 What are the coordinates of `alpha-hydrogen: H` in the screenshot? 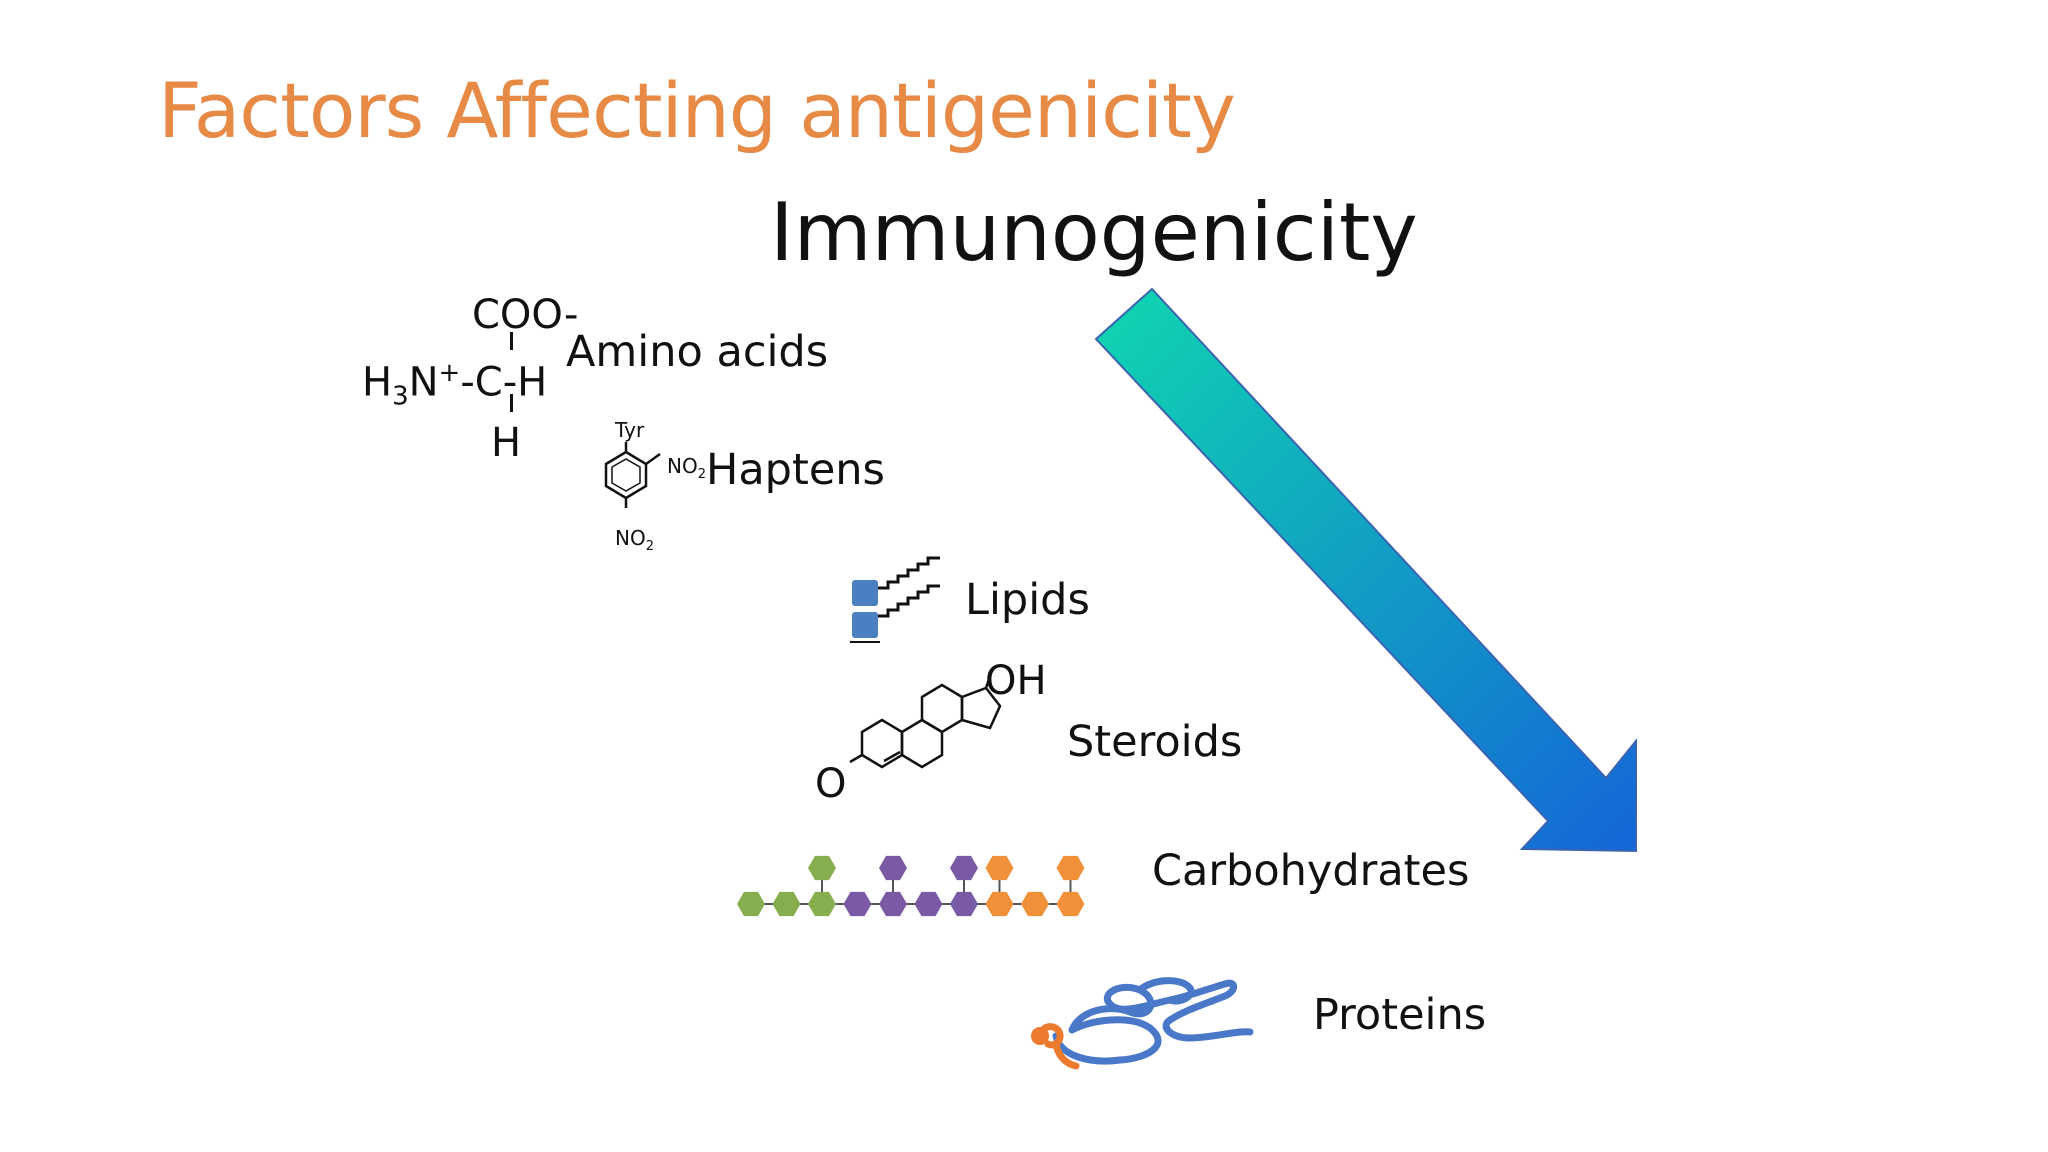 It's located at (506, 443).